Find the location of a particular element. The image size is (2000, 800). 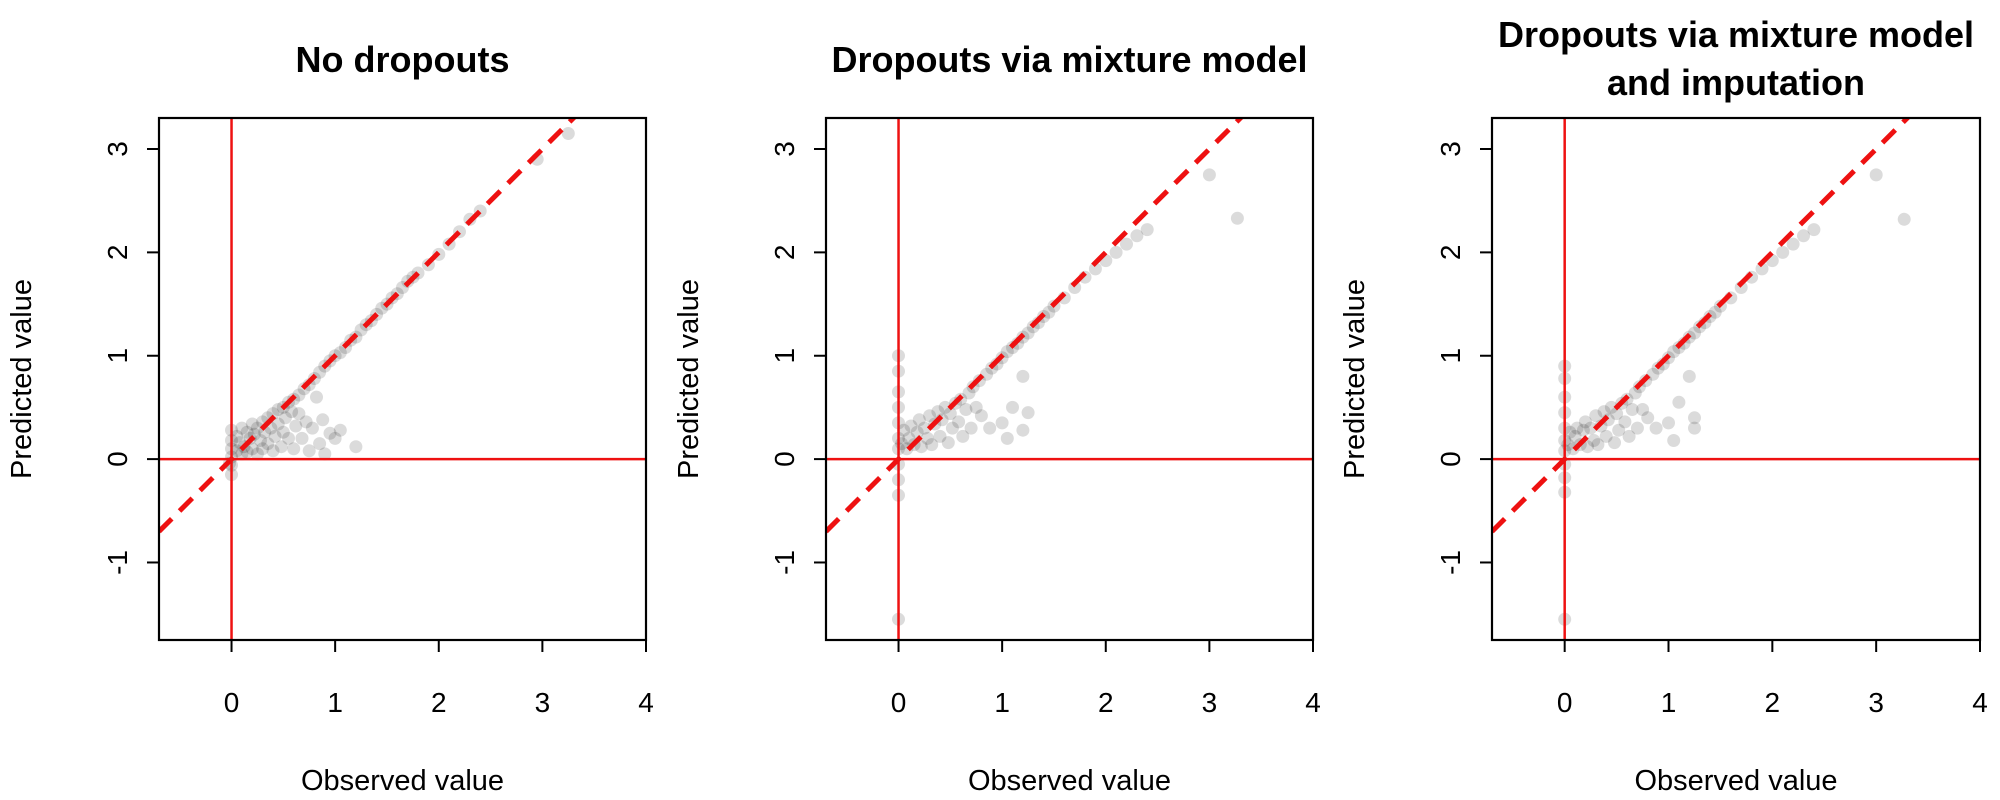

scatter-series is located at coordinates (1734, 397).